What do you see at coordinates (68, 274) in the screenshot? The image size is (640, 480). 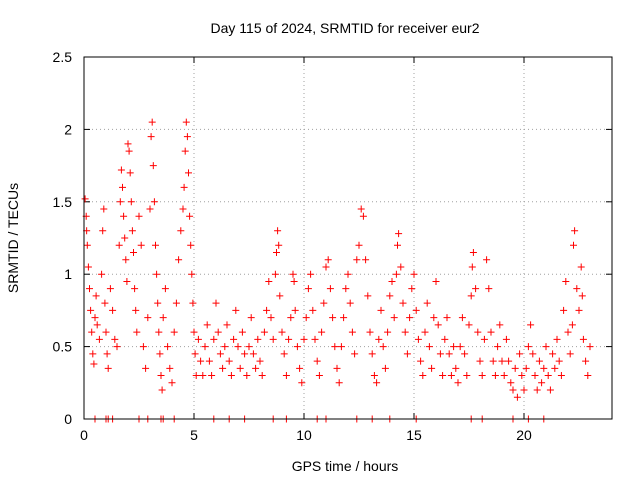 I see `y-tick-label: 1` at bounding box center [68, 274].